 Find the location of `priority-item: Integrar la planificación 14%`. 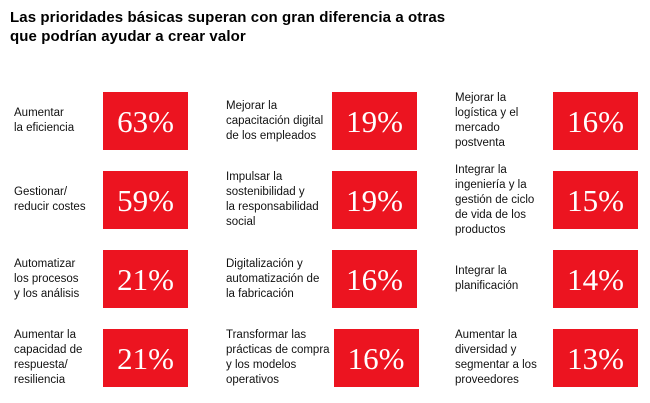

priority-item: Integrar la planificación 14% is located at coordinates (546, 279).